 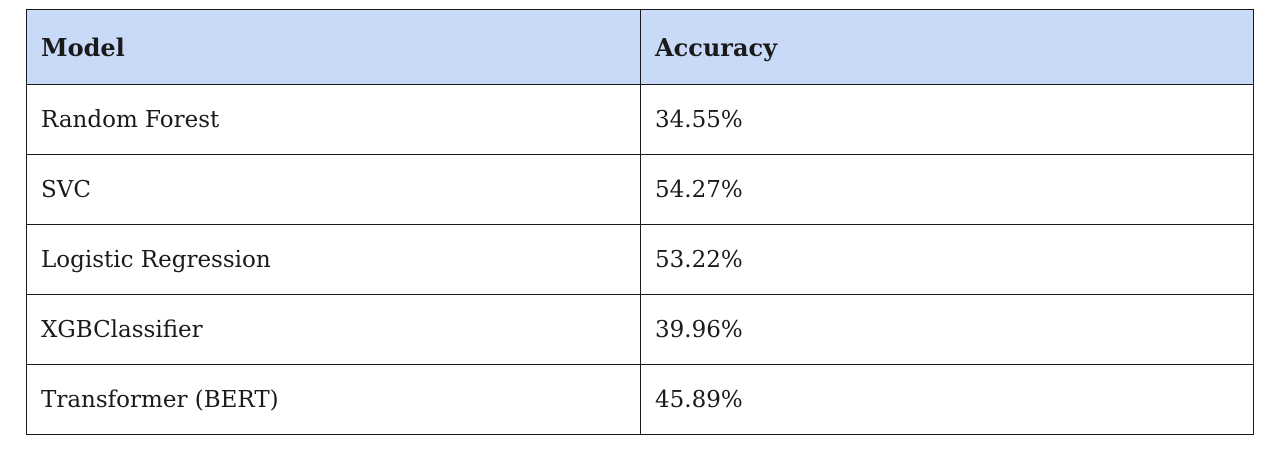 I want to click on cell-accuracy: 39.96%, so click(x=947, y=329).